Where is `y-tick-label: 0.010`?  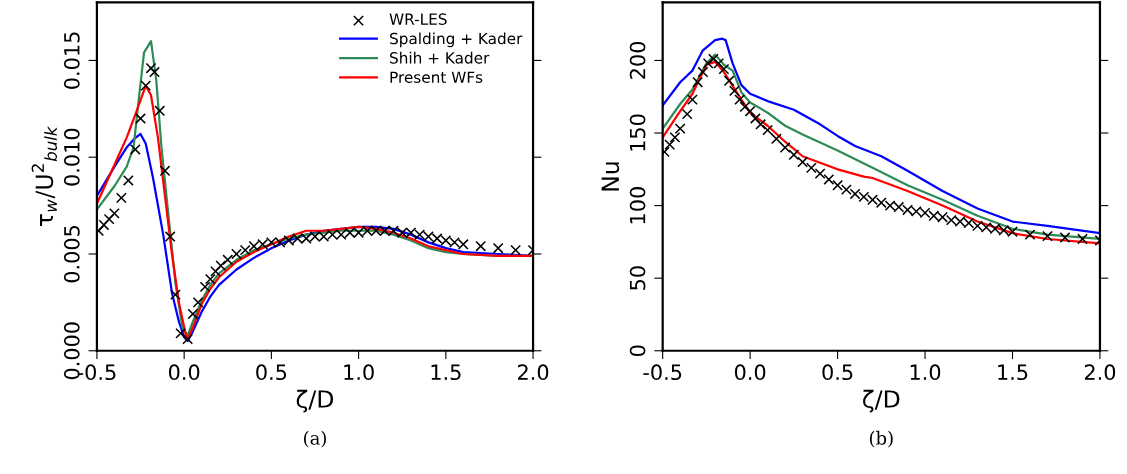 y-tick-label: 0.010 is located at coordinates (71, 157).